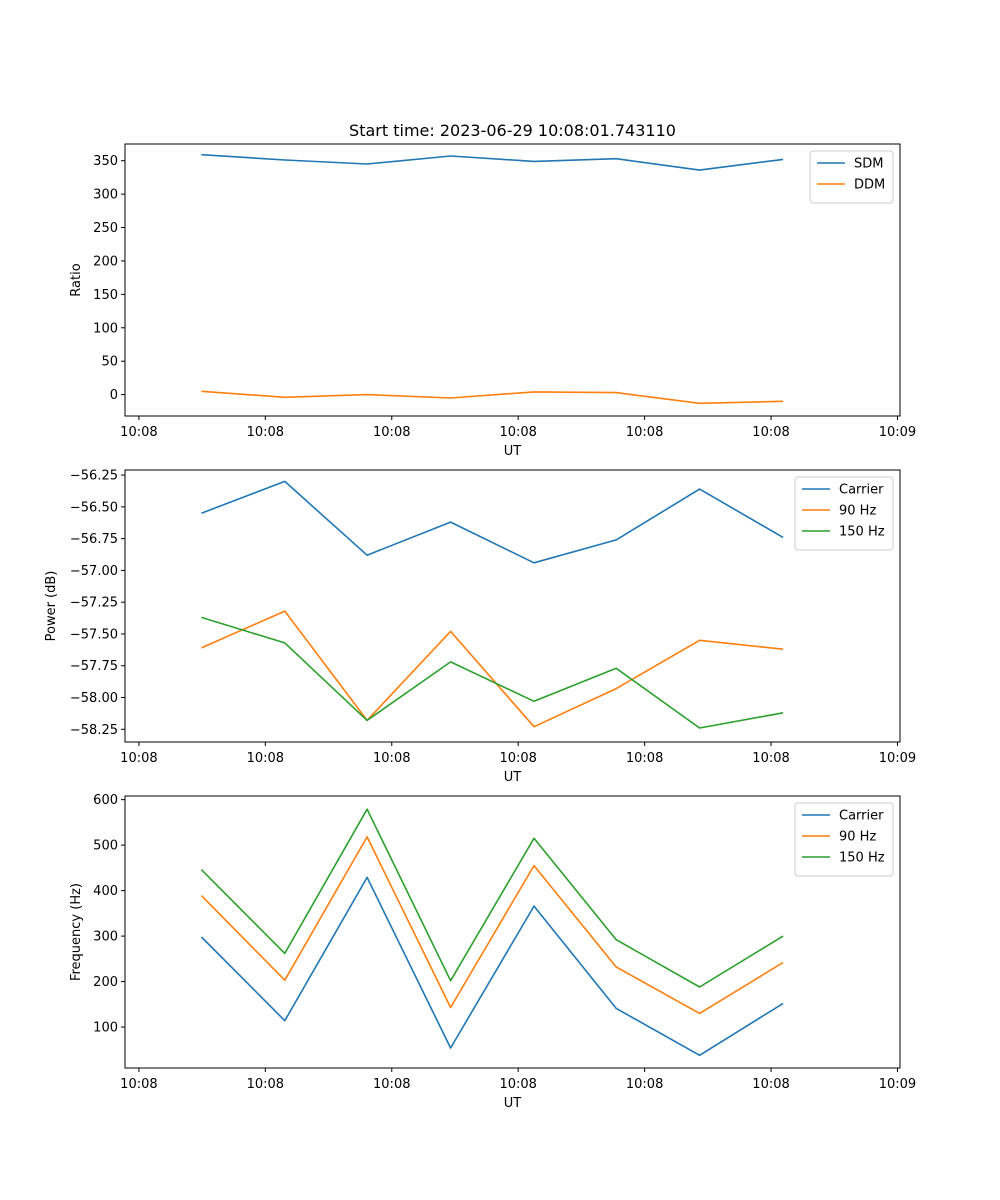 This screenshot has height=1200, width=1000. Describe the element at coordinates (513, 777) in the screenshot. I see `x-axis-label-power: UT` at that location.